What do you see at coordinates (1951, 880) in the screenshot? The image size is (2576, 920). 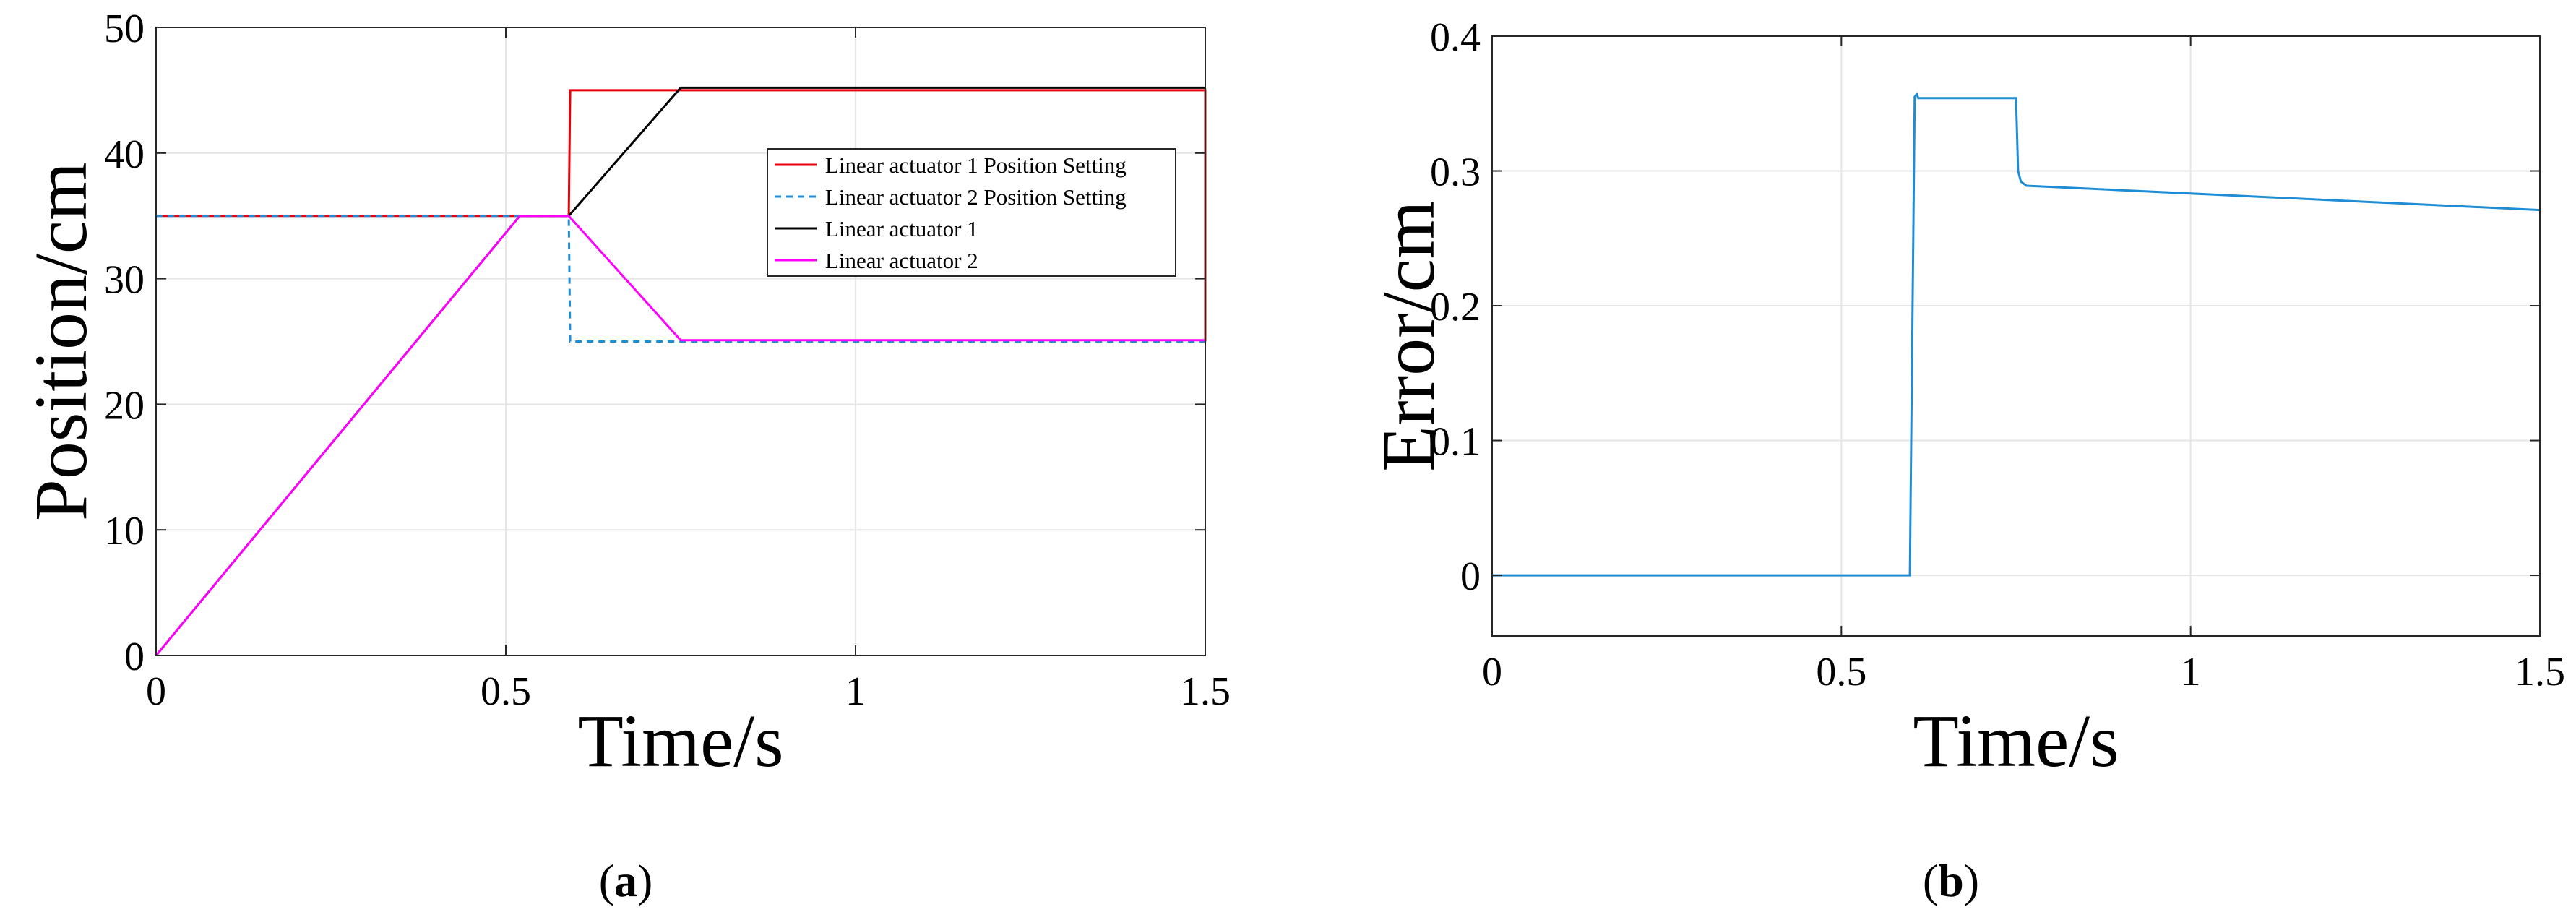 I see `panel-label: (b)` at bounding box center [1951, 880].